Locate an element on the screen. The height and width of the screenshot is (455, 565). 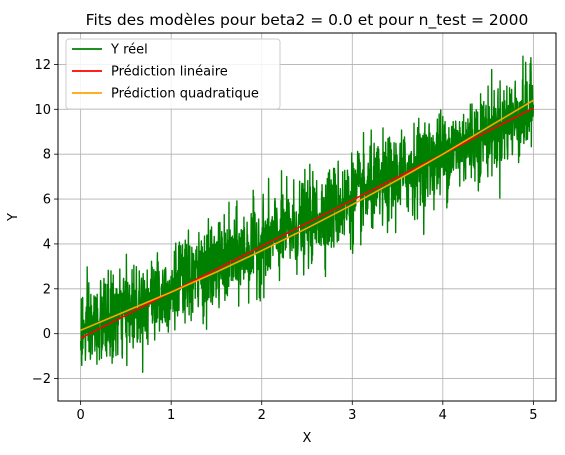
y-tick-label: −2 is located at coordinates (41, 379).